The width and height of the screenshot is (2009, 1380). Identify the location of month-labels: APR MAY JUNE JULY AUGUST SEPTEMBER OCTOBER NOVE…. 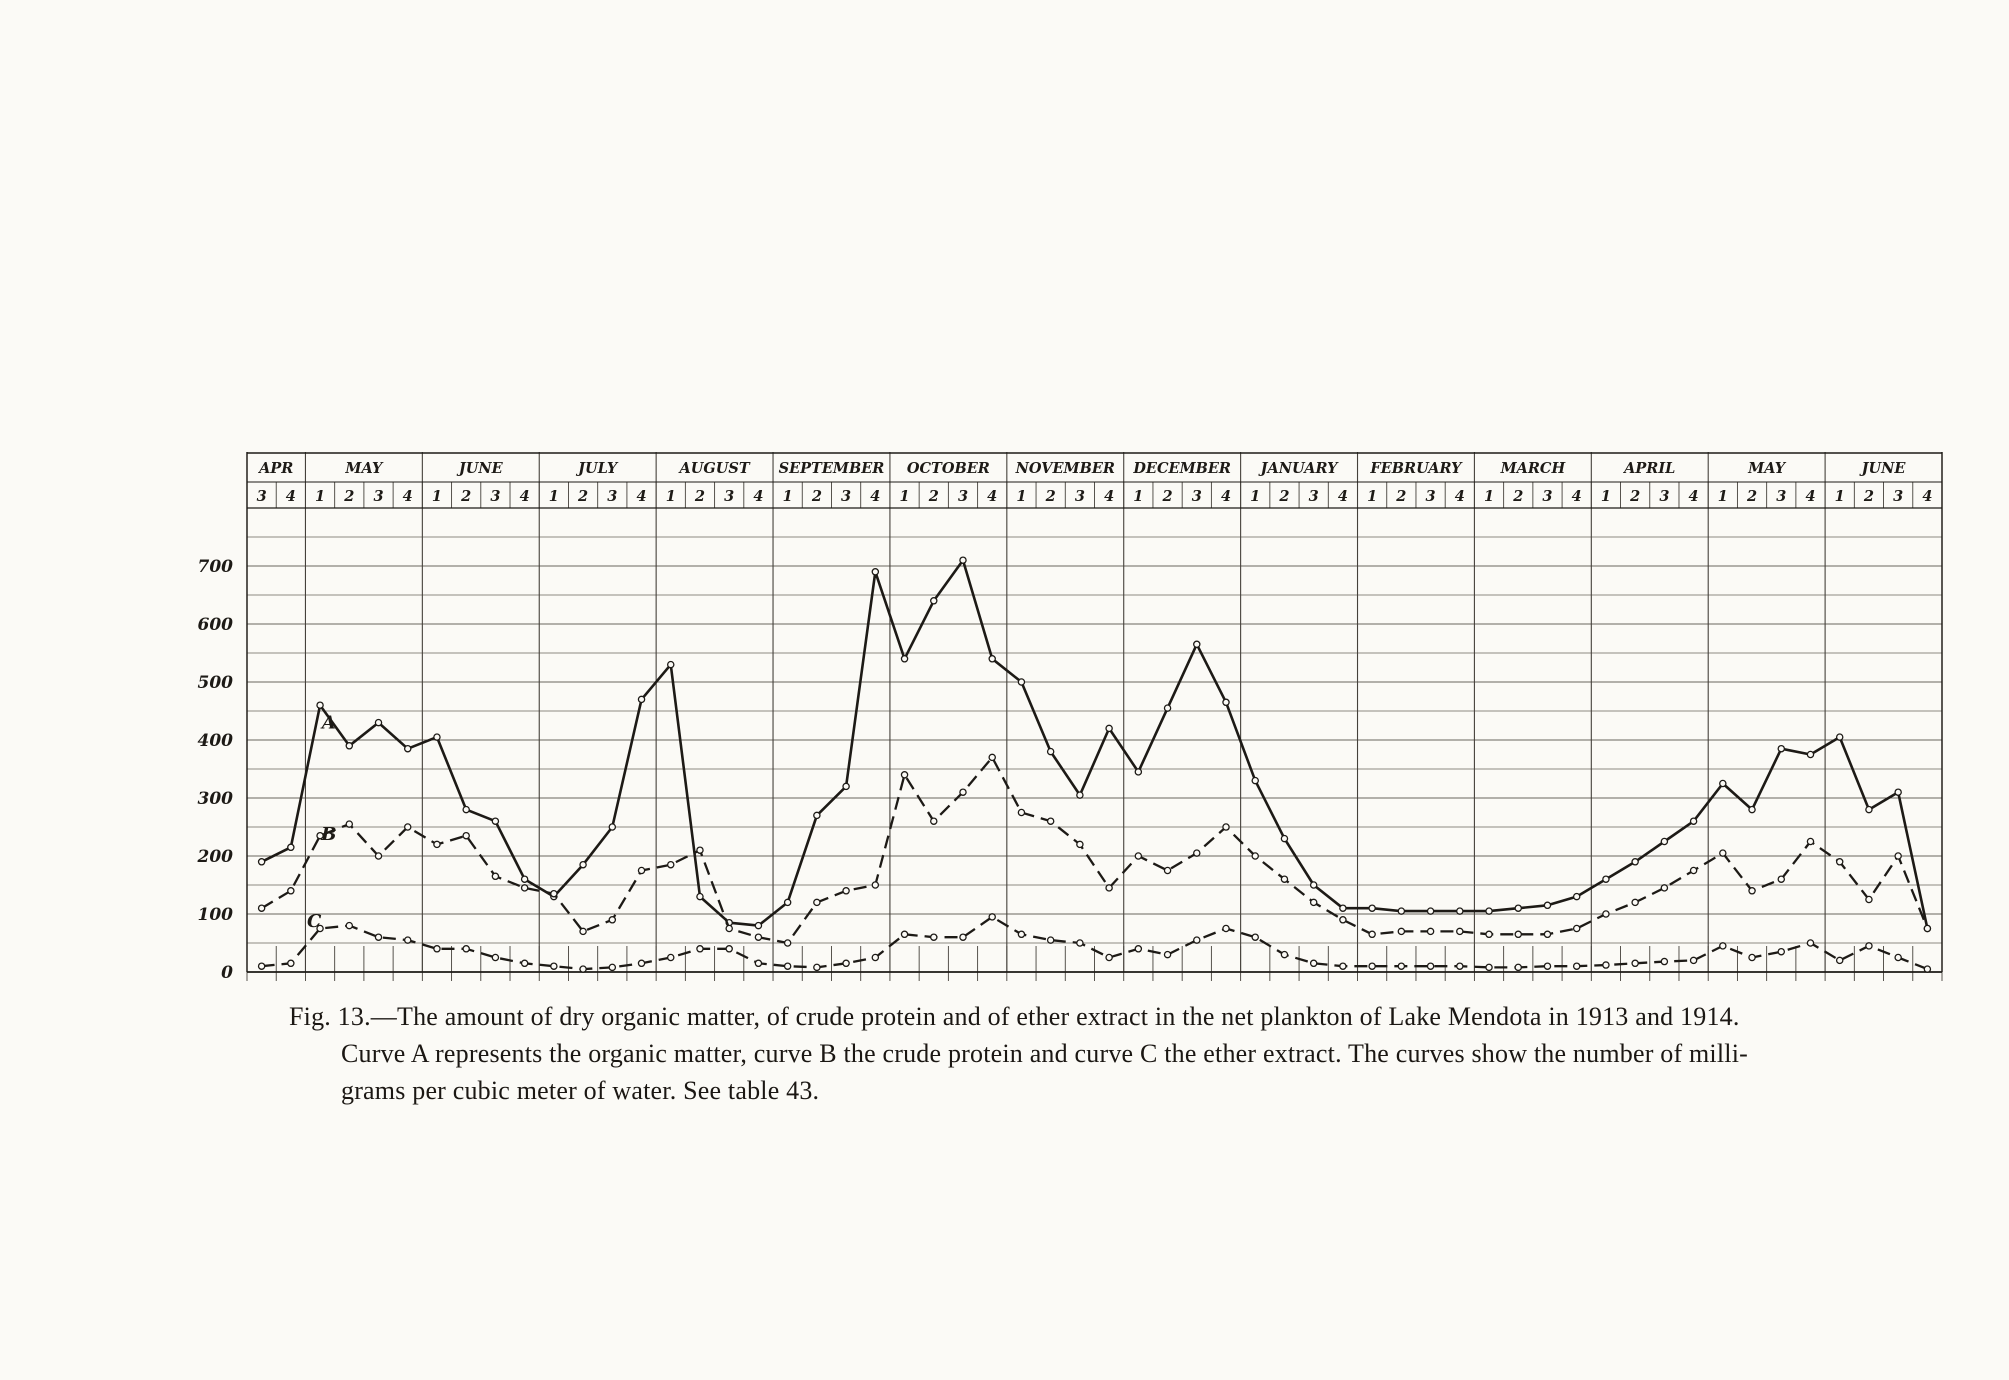
(1081, 468).